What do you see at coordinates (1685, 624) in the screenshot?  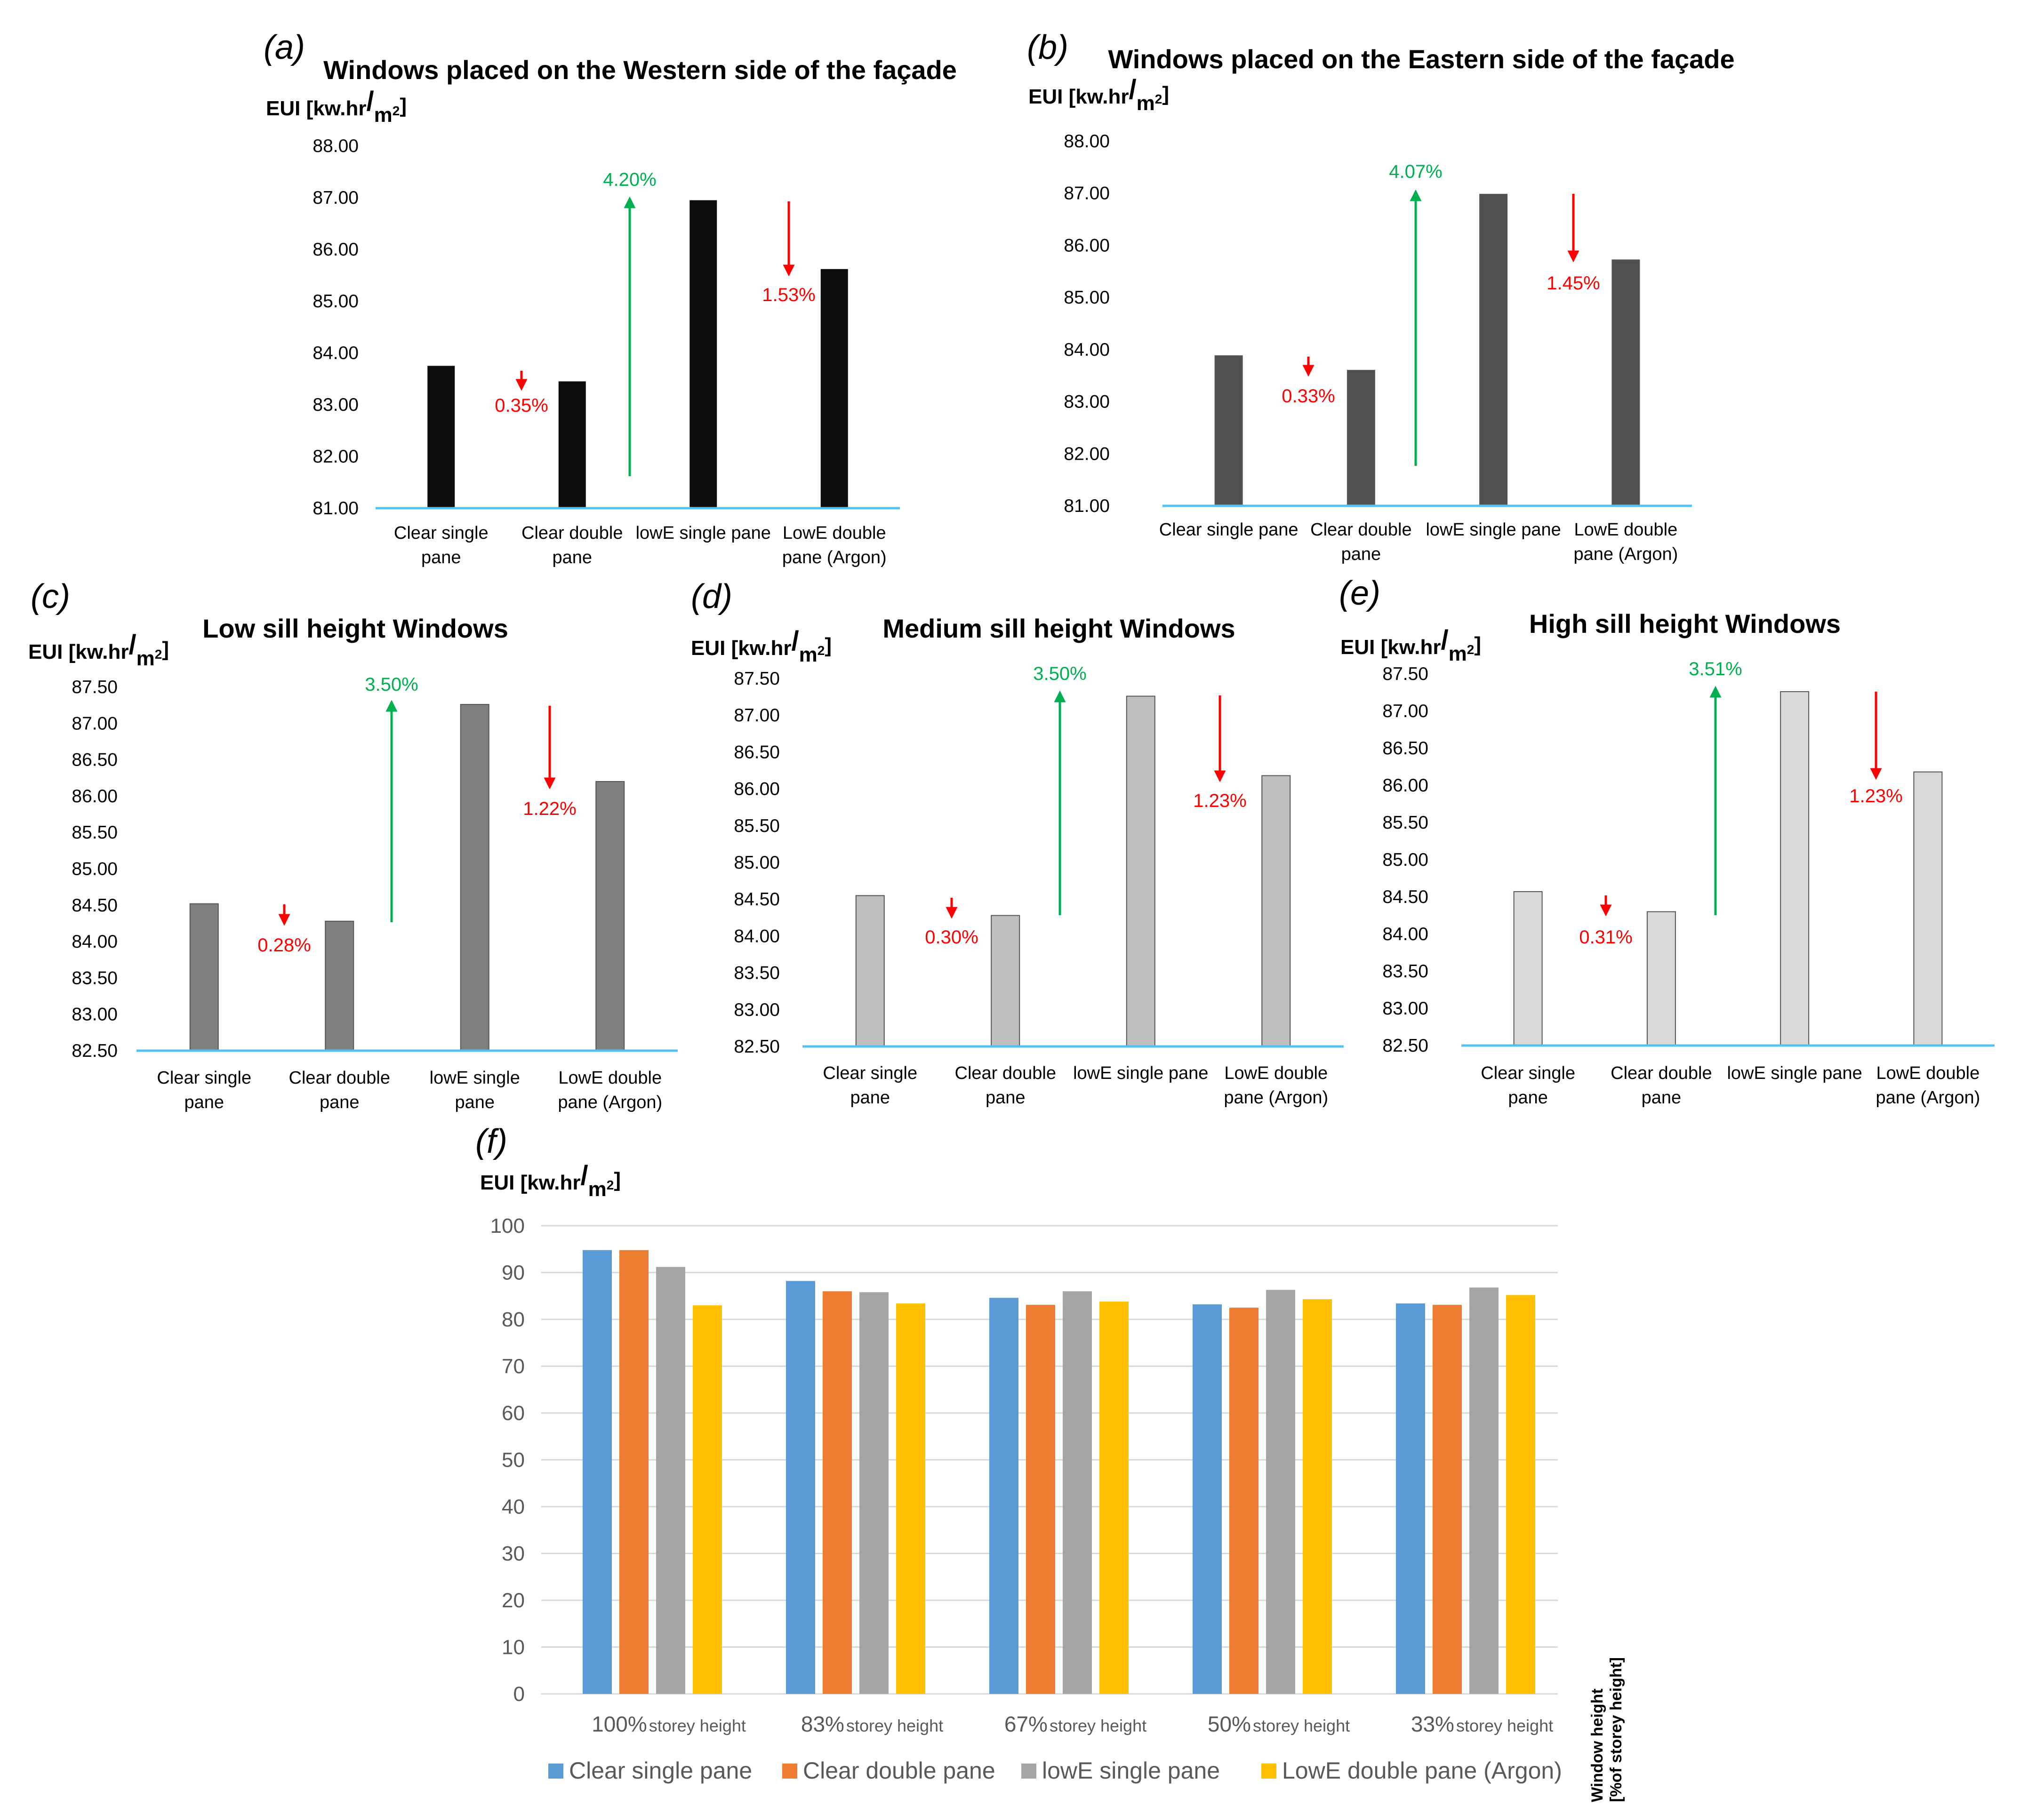 I see `chart-title: High sill height Windows` at bounding box center [1685, 624].